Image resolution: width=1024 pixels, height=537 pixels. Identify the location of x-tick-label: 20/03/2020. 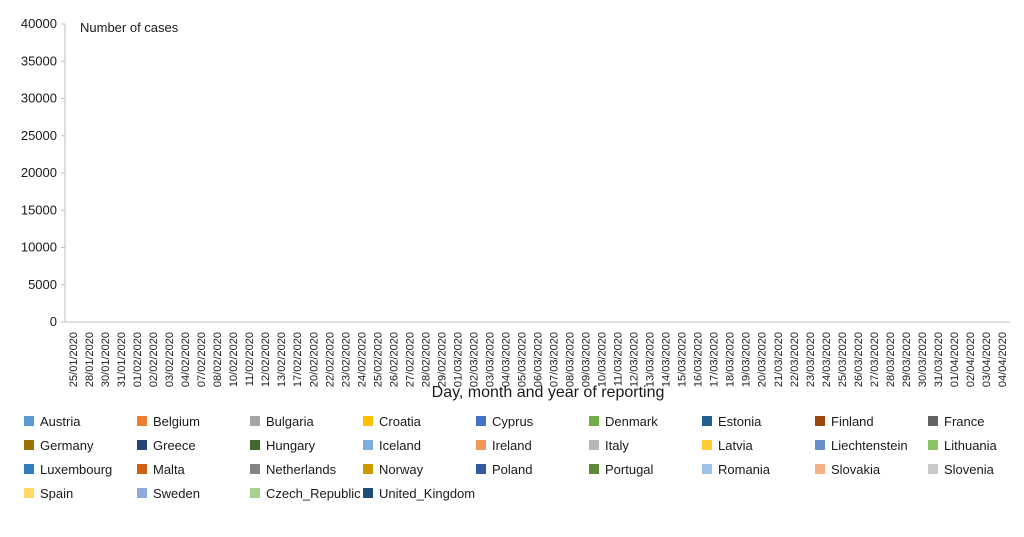
(763, 359).